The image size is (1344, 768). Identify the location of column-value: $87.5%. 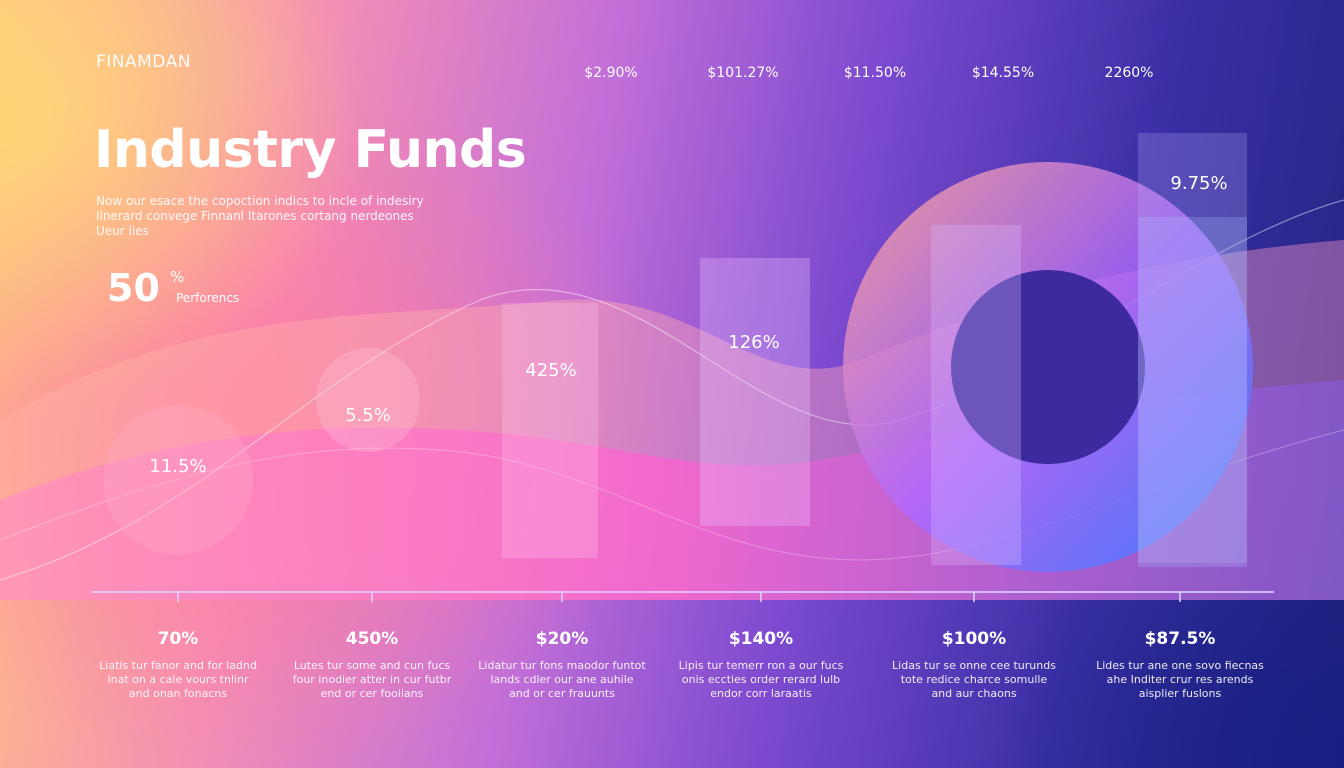
(1180, 639).